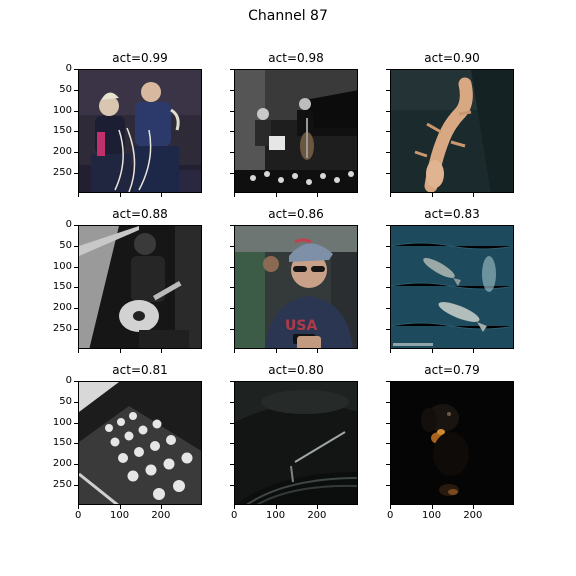 Image resolution: width=576 pixels, height=576 pixels. Describe the element at coordinates (140, 370) in the screenshot. I see `panel-title: act=0.81` at that location.